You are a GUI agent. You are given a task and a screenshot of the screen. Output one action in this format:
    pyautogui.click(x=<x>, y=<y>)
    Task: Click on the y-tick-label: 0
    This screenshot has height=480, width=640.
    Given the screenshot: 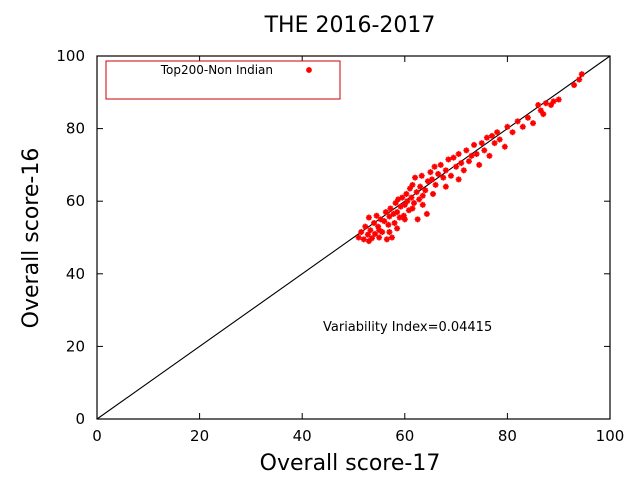 What is the action you would take?
    pyautogui.click(x=80, y=419)
    